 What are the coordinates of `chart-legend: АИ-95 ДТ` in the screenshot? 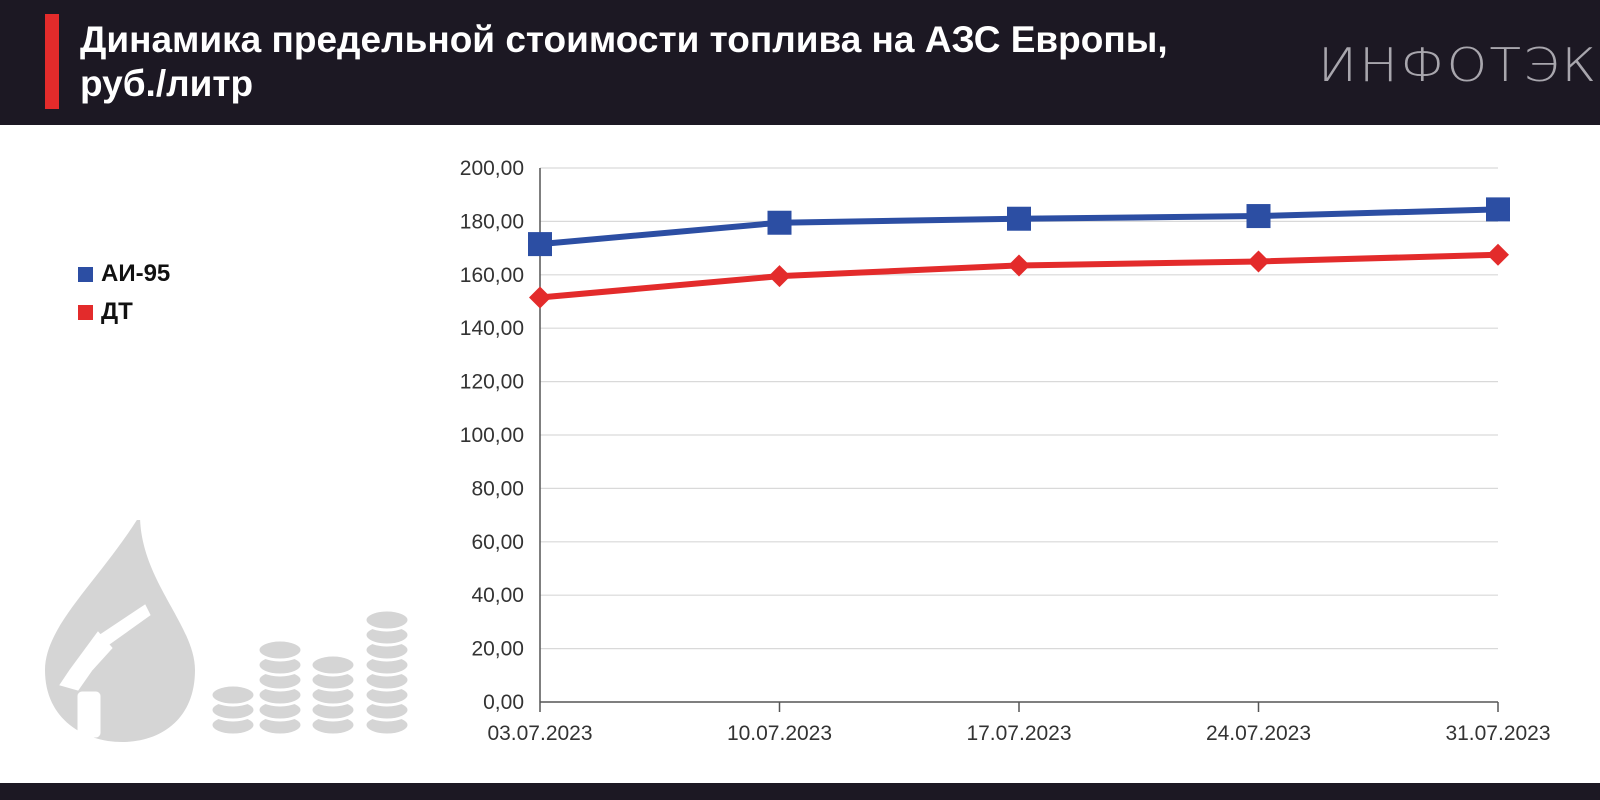 It's located at (124, 293).